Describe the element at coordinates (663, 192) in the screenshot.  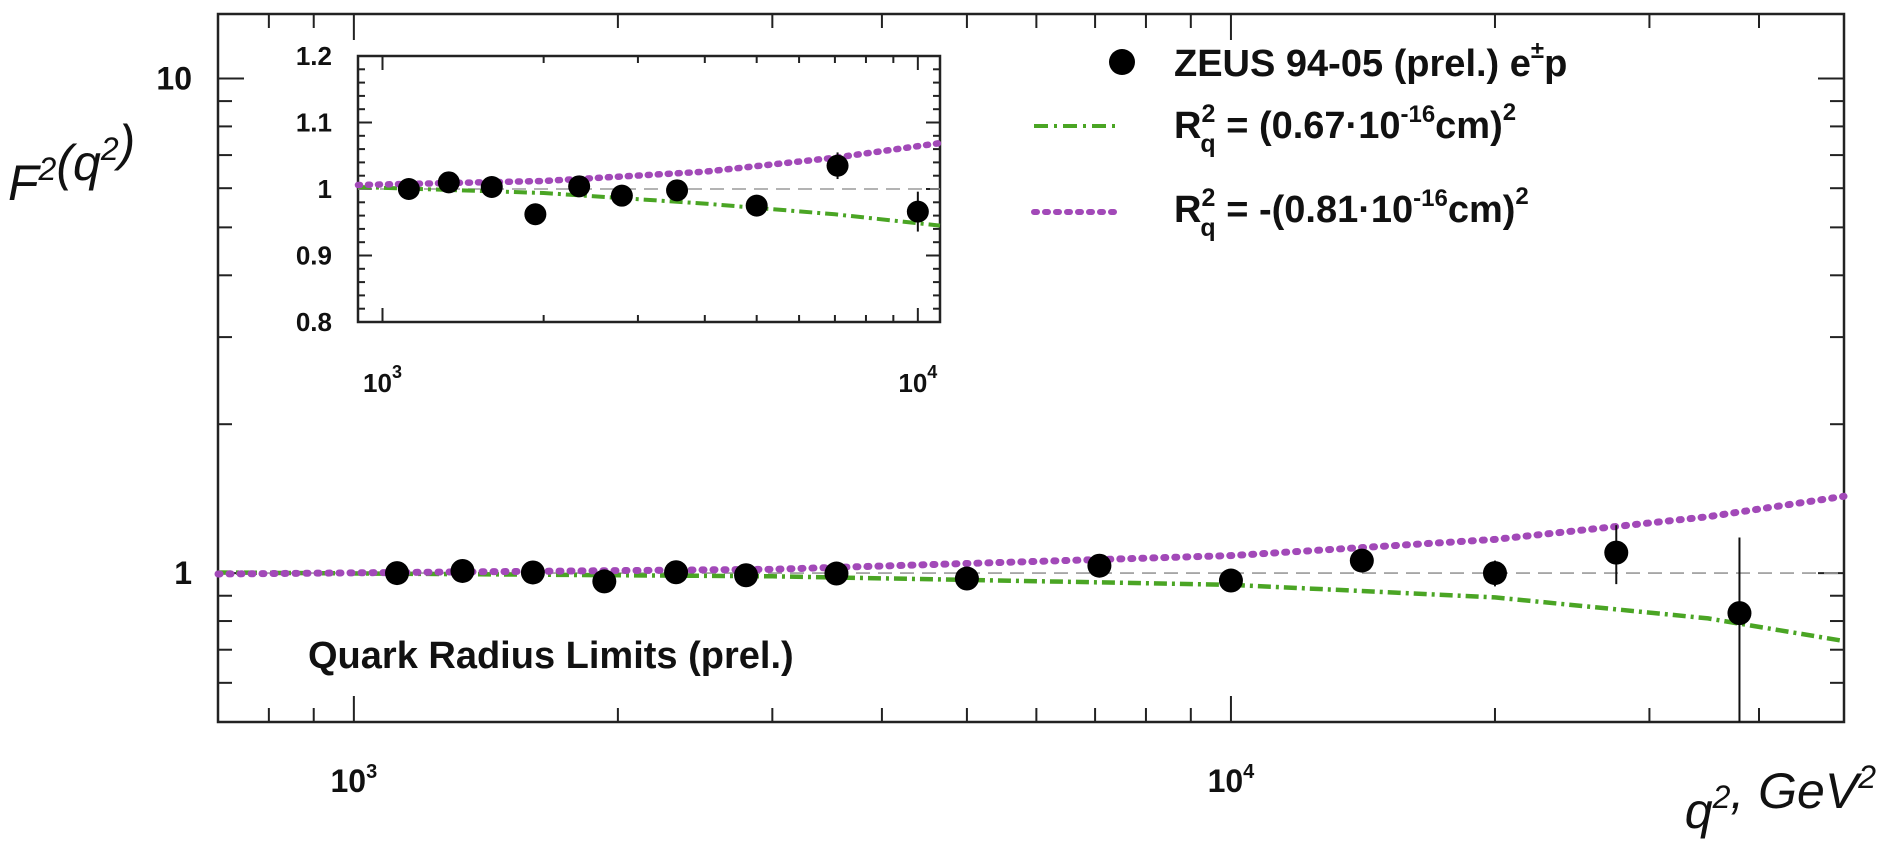
I see `inset-data-points` at that location.